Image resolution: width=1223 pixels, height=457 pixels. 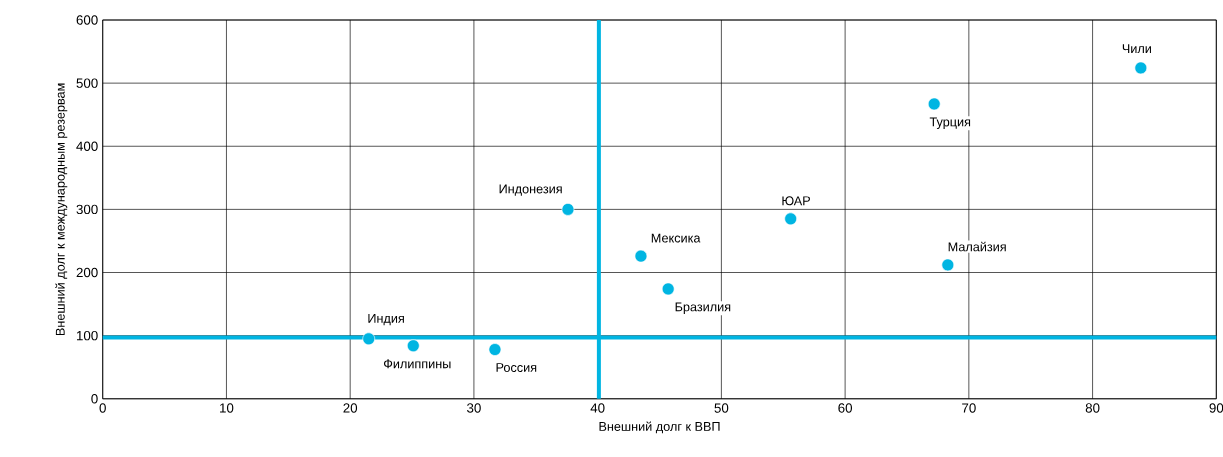 What do you see at coordinates (676, 238) in the screenshot?
I see `annotation: Мексика` at bounding box center [676, 238].